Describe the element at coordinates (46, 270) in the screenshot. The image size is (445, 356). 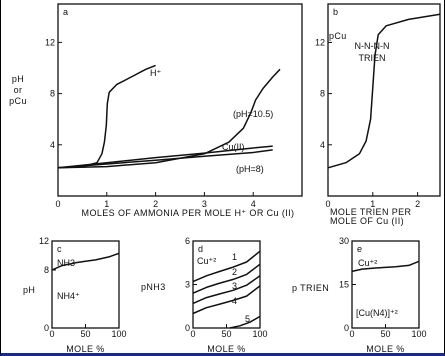
I see `panel-c-ytick-label: 8` at that location.